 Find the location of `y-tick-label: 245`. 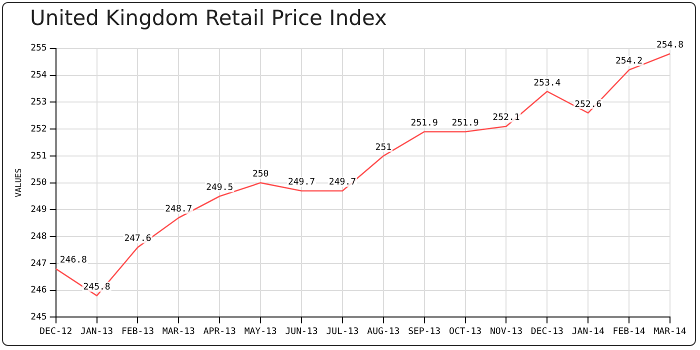

y-tick-label: 245 is located at coordinates (38, 317).